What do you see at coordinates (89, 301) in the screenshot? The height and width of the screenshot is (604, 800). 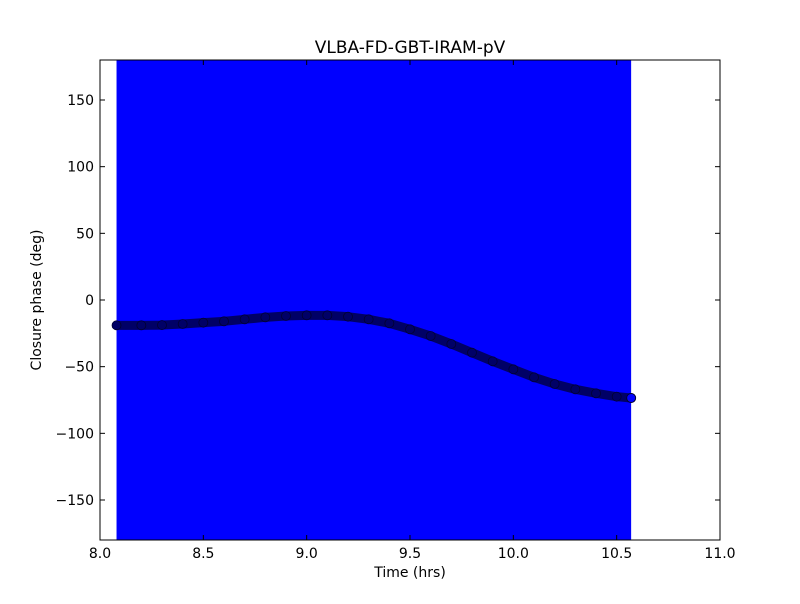 I see `y-tick-label: 0` at bounding box center [89, 301].